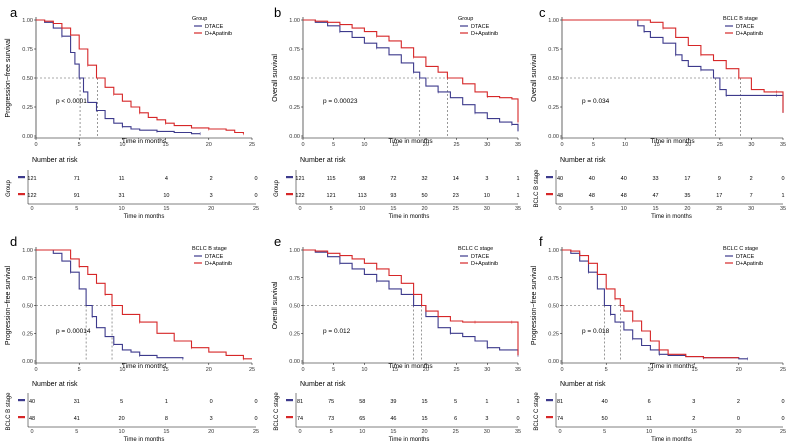  I want to click on risk-x-tick-label: 0, so click(299, 209).